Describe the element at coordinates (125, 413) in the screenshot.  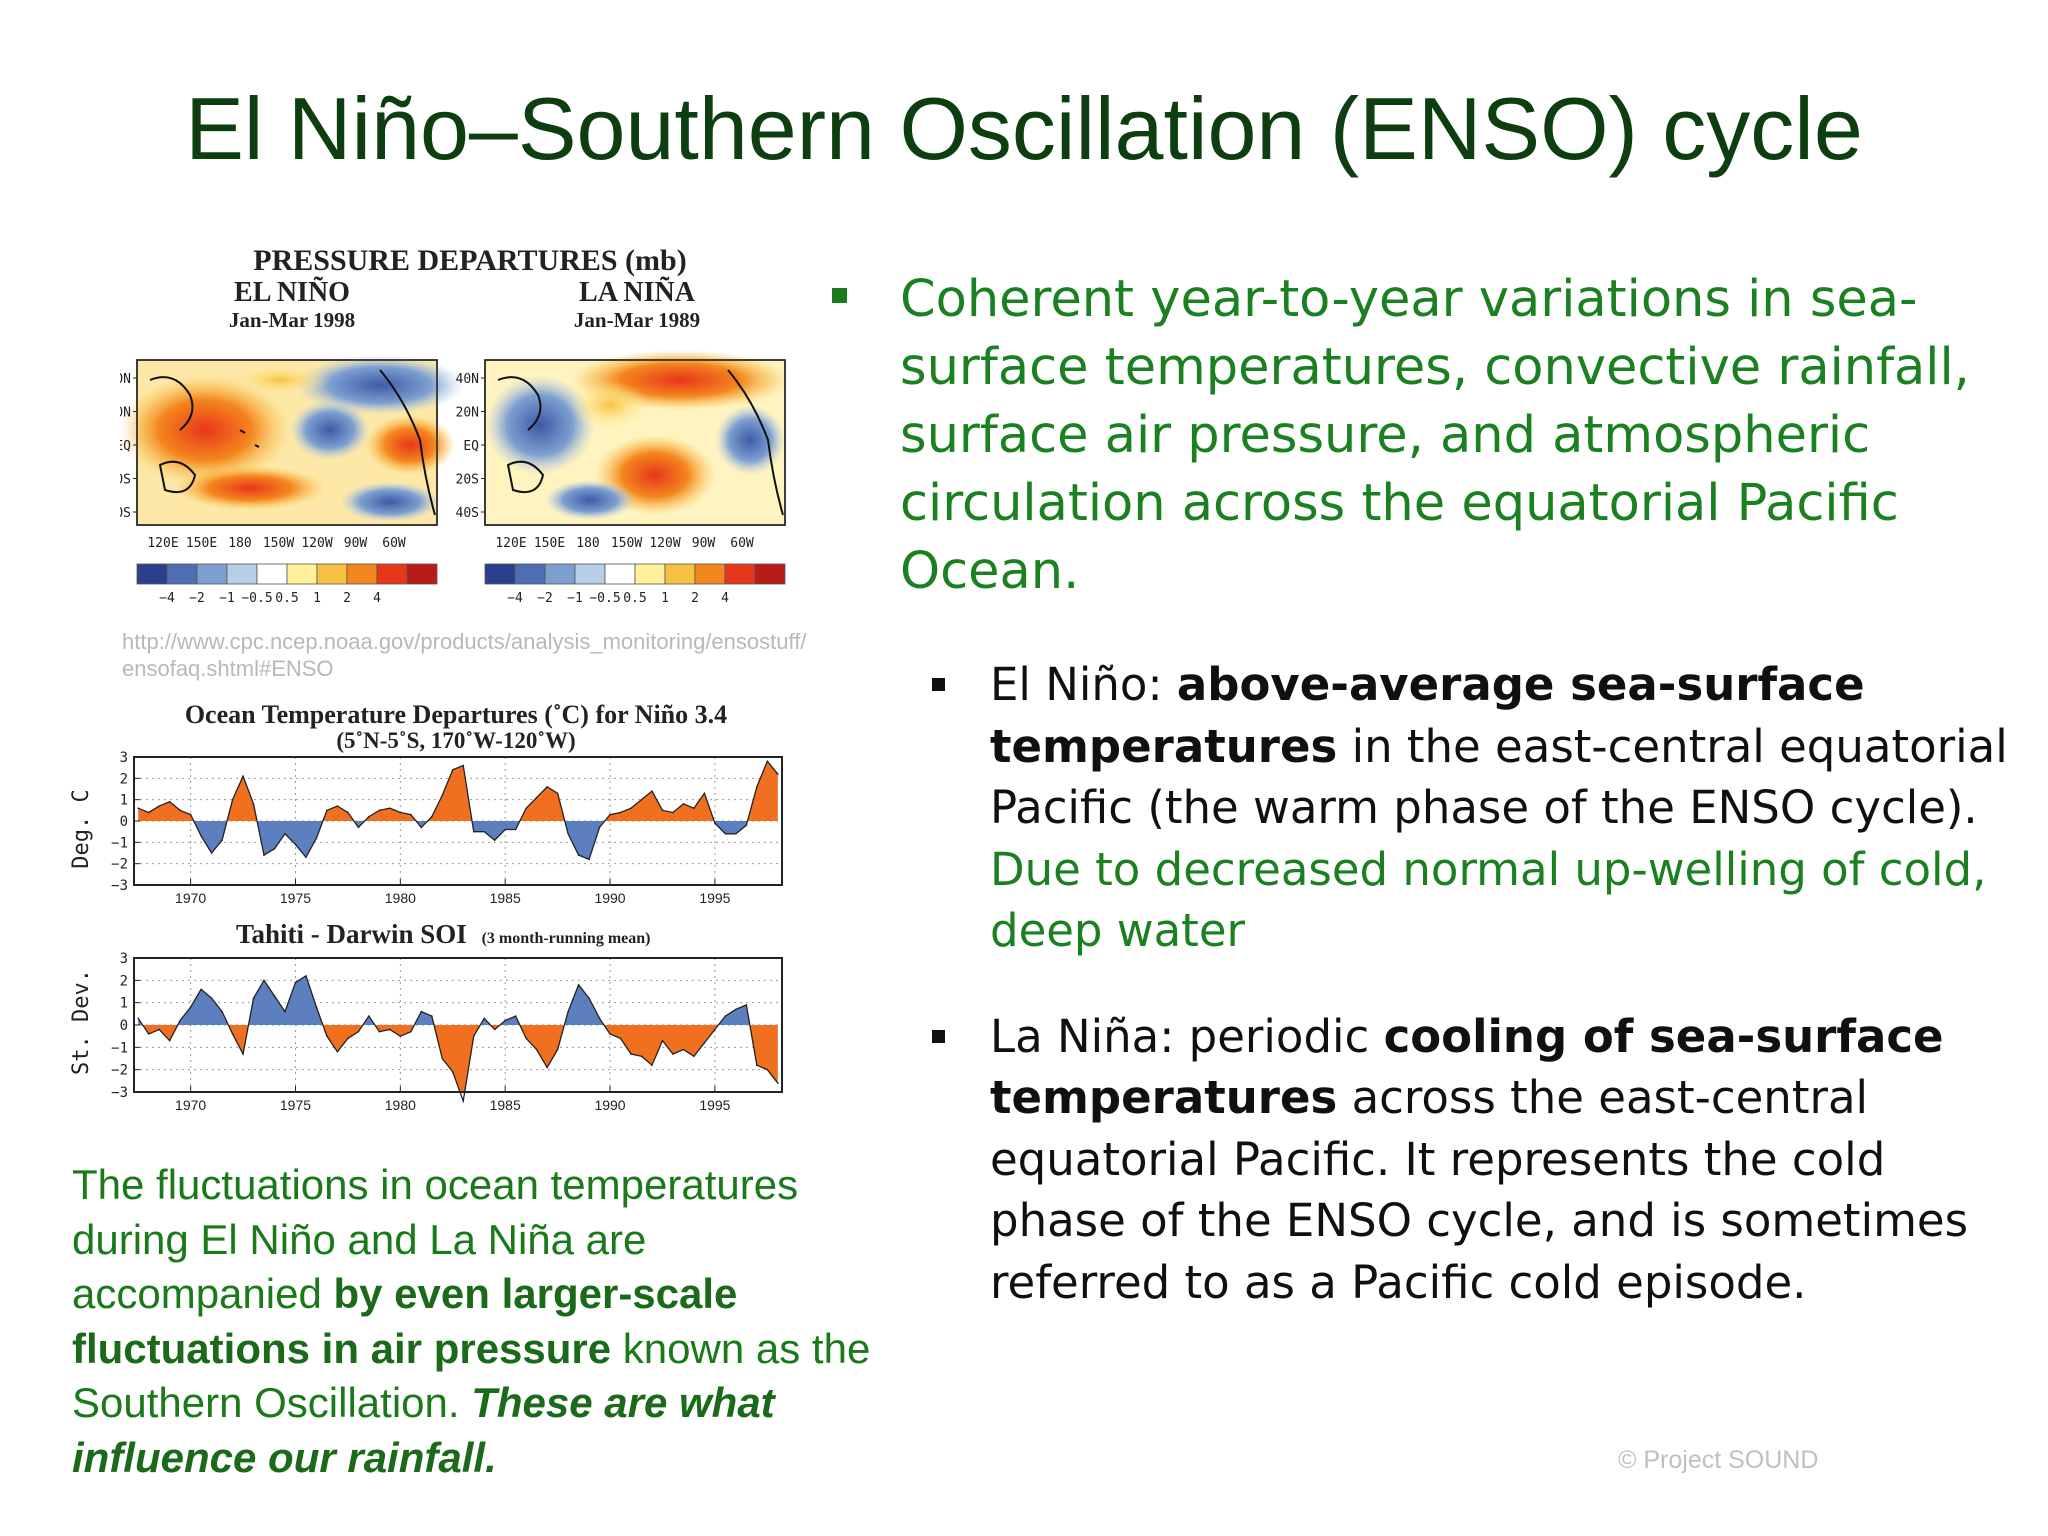
I see `latitude-label: 20N` at that location.